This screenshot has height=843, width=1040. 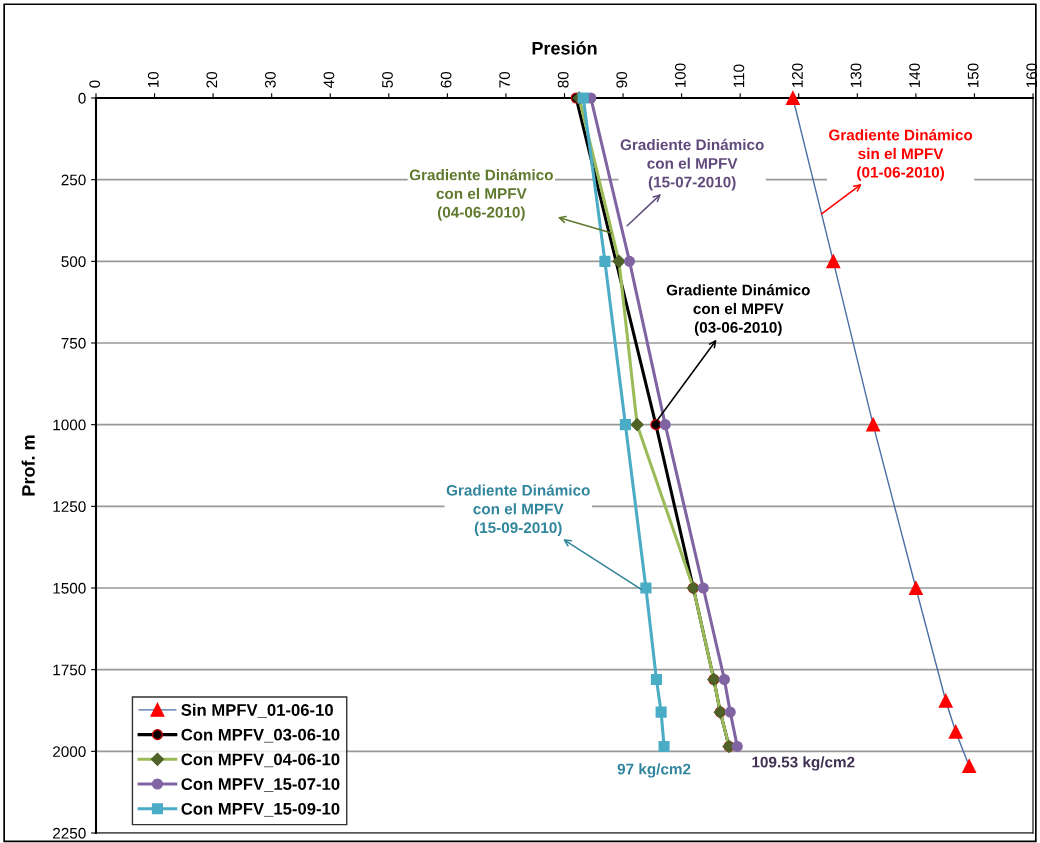 I want to click on annotation: 97 kg/cm2, so click(x=654, y=770).